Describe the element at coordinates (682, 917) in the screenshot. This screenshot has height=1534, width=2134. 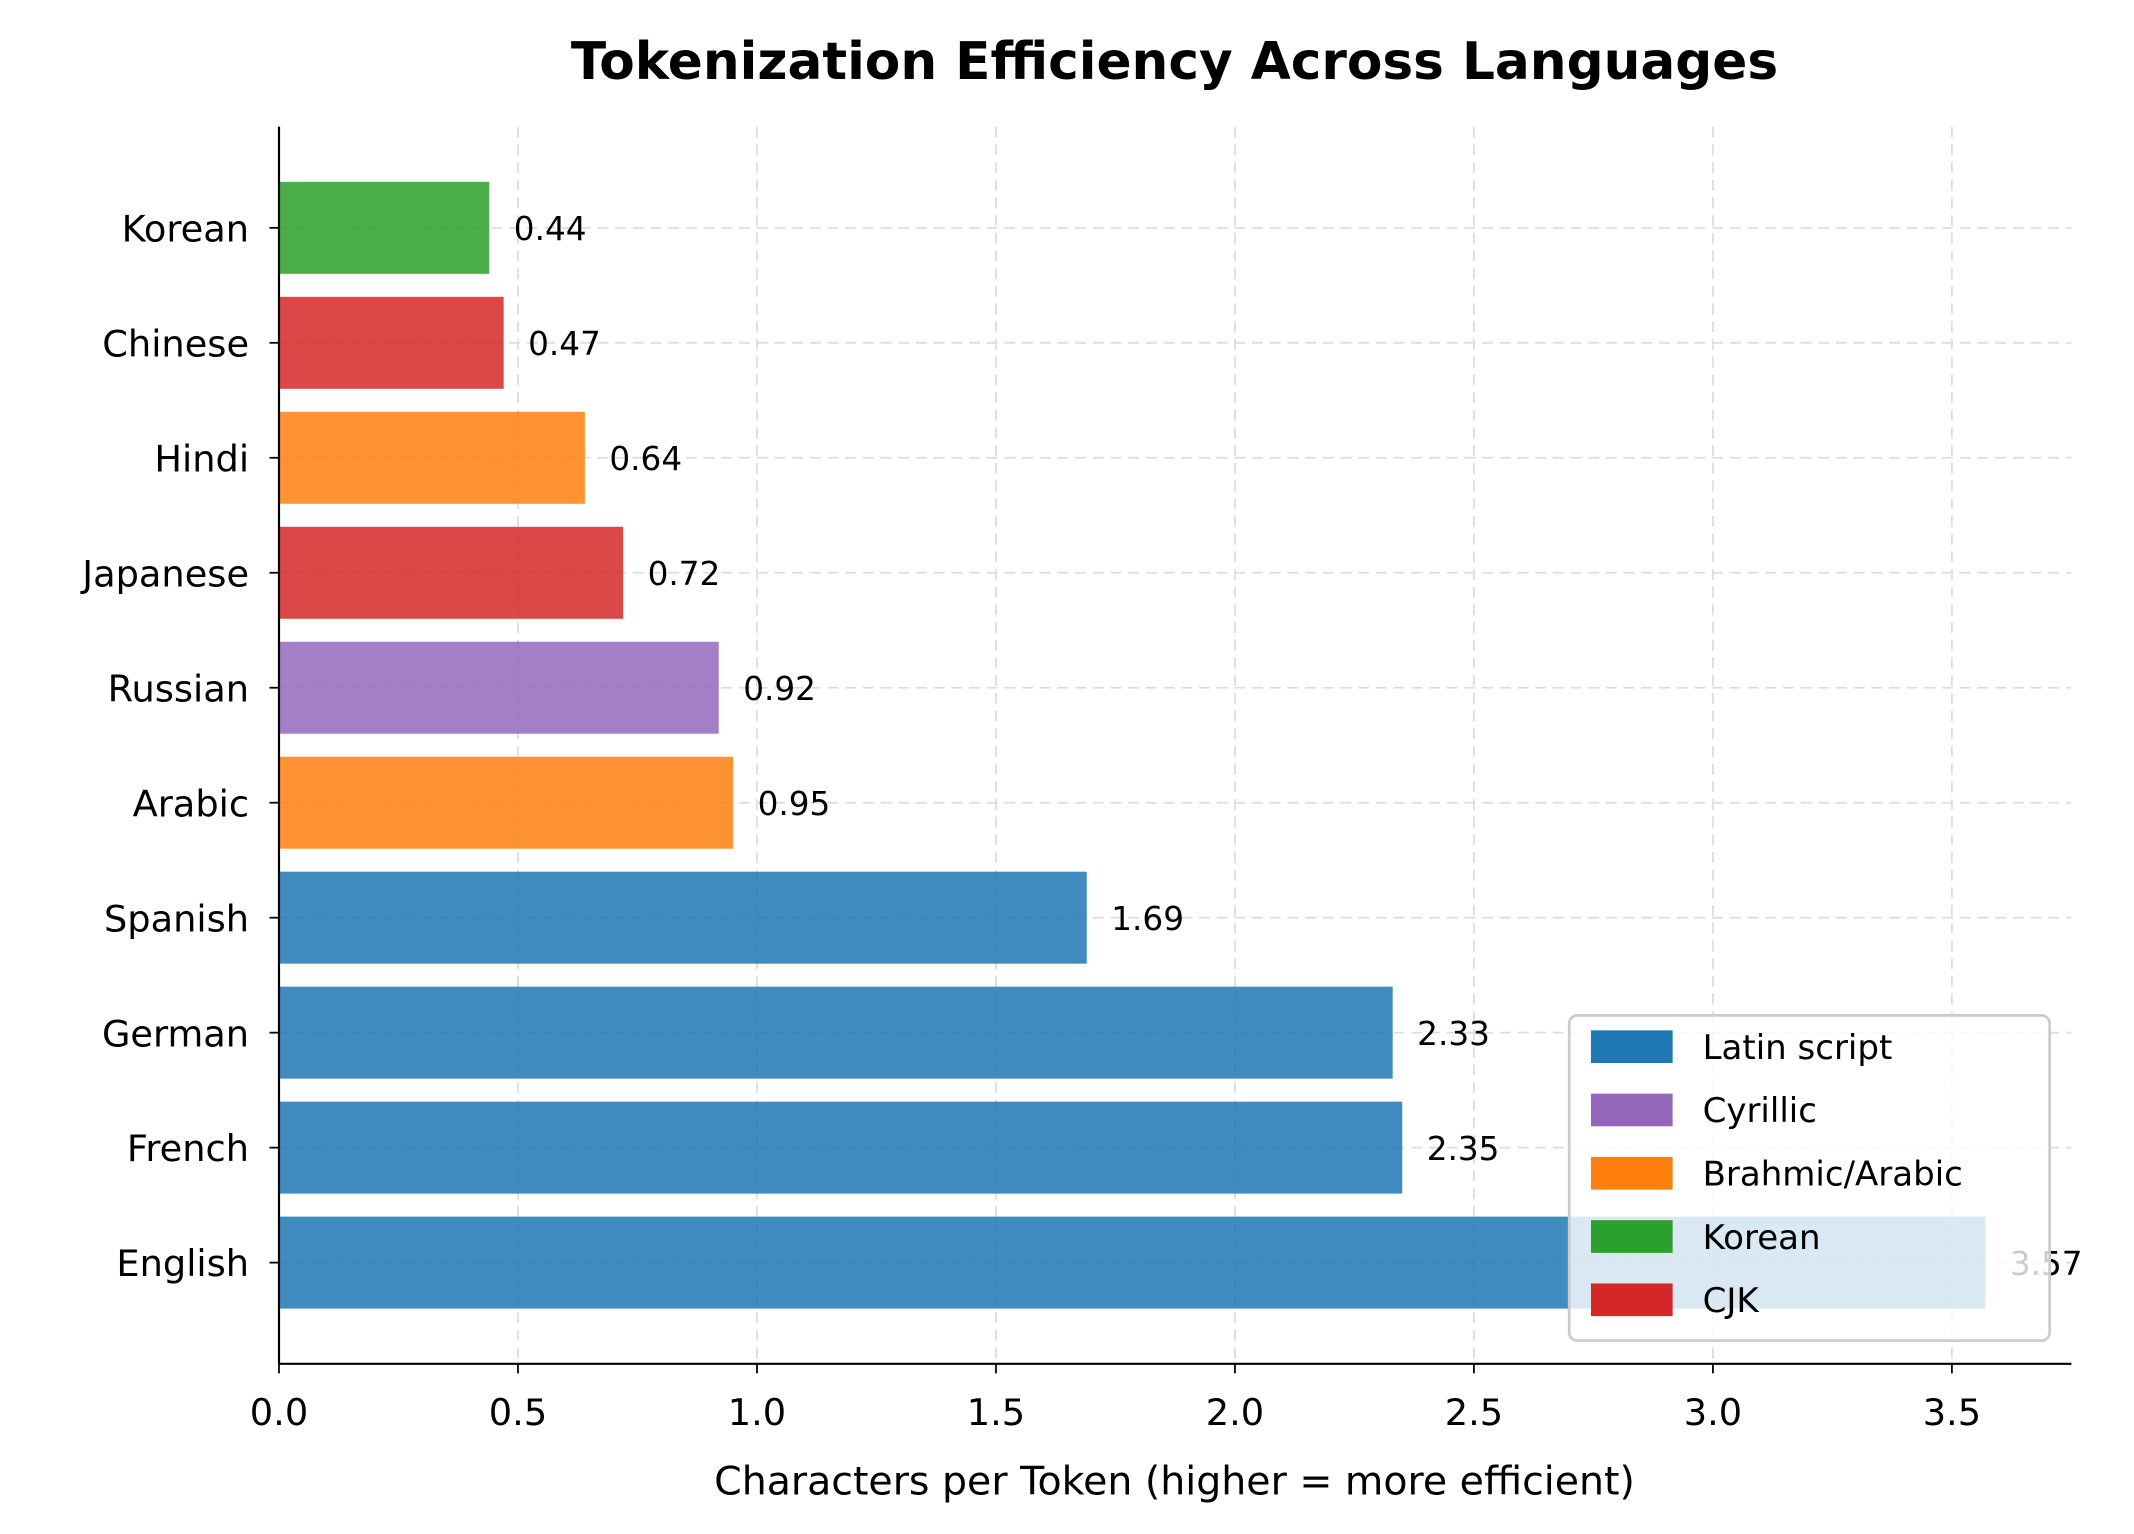
I see `bar-spanish` at that location.